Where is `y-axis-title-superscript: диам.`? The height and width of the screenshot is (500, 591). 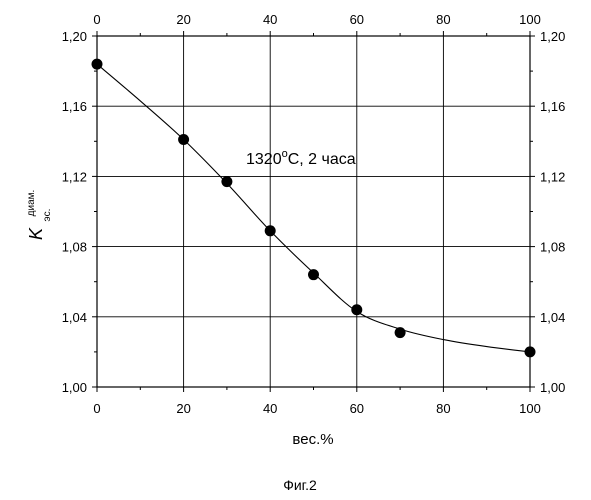
y-axis-title-superscript: диам. is located at coordinates (31, 203).